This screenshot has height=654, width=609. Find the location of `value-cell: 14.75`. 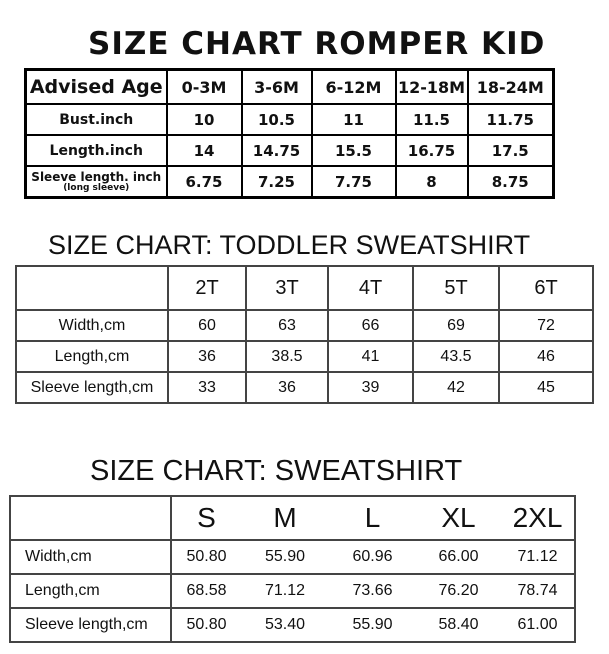

value-cell: 14.75 is located at coordinates (276, 150).